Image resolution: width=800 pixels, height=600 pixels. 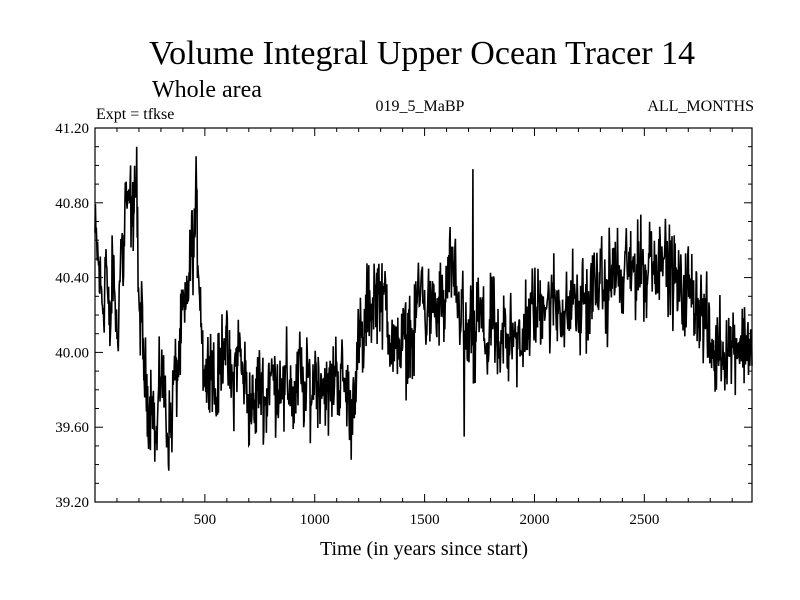 What do you see at coordinates (72, 279) in the screenshot?
I see `y-tick-label: 40.40` at bounding box center [72, 279].